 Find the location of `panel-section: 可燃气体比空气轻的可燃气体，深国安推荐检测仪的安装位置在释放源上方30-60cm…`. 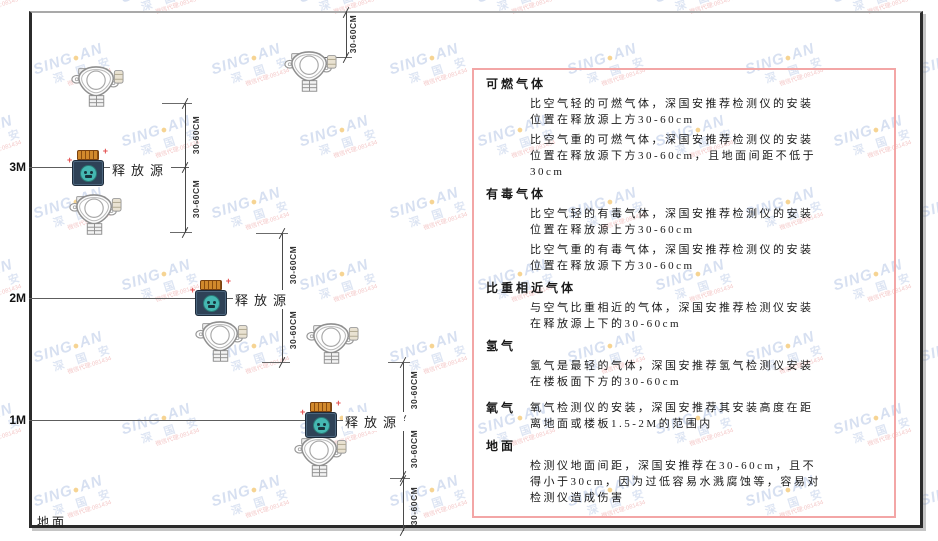

panel-section: 可燃气体比空气轻的可燃气体，深国安推荐检测仪的安装位置在释放源上方30-60cm… is located at coordinates (683, 128).